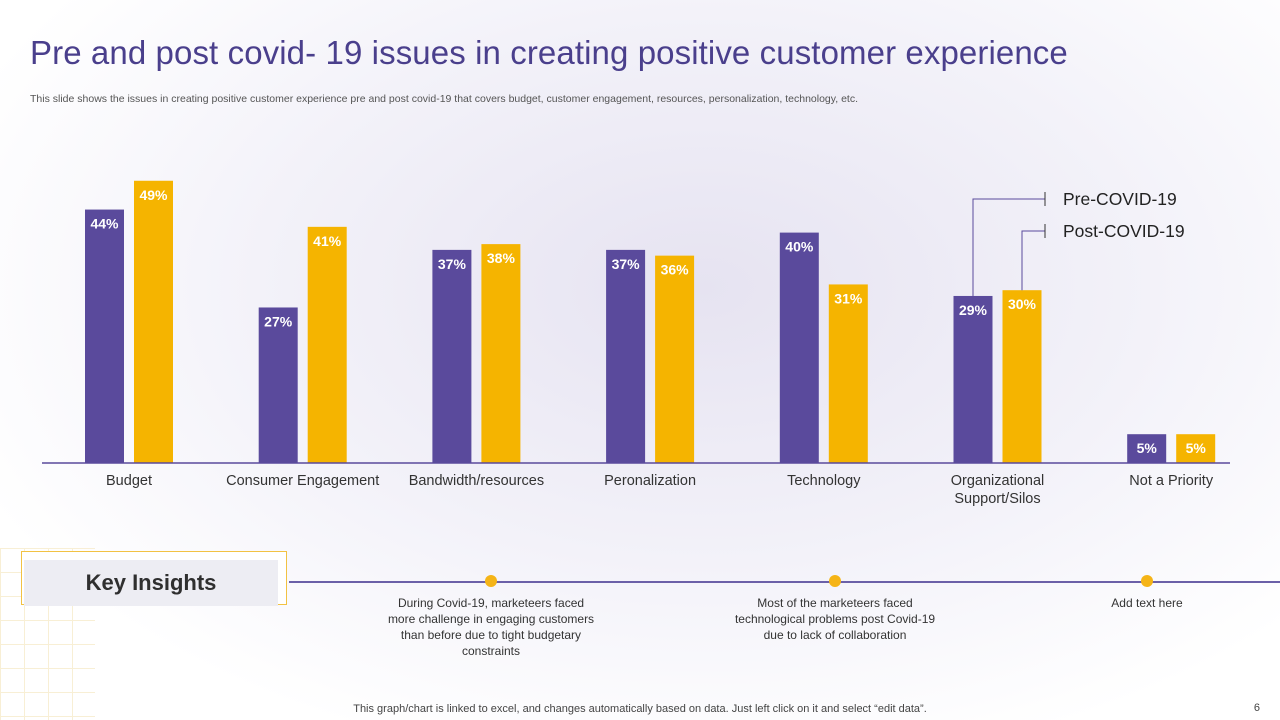 The image size is (1280, 720). I want to click on bar-value-label: 40%, so click(799, 247).